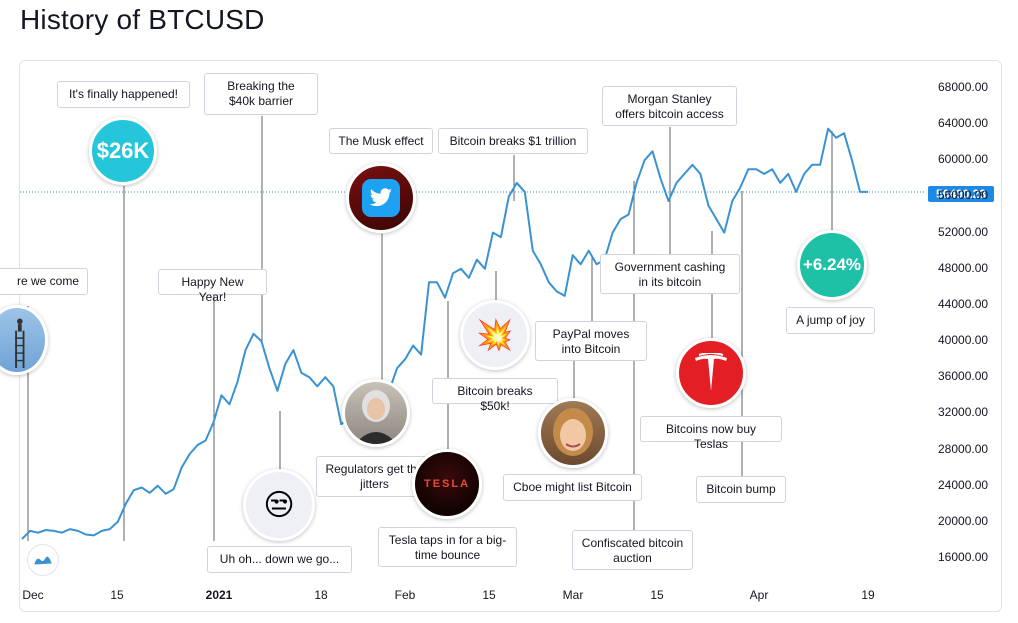 The height and width of the screenshot is (623, 1018). What do you see at coordinates (963, 195) in the screenshot?
I see `y-tick-label: 56000.00` at bounding box center [963, 195].